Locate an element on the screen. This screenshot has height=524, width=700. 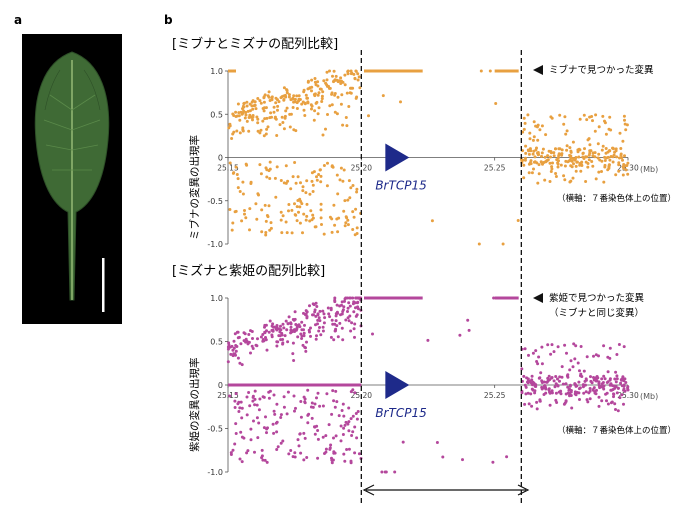
x-tick-label: 25.25 is located at coordinates (495, 168).